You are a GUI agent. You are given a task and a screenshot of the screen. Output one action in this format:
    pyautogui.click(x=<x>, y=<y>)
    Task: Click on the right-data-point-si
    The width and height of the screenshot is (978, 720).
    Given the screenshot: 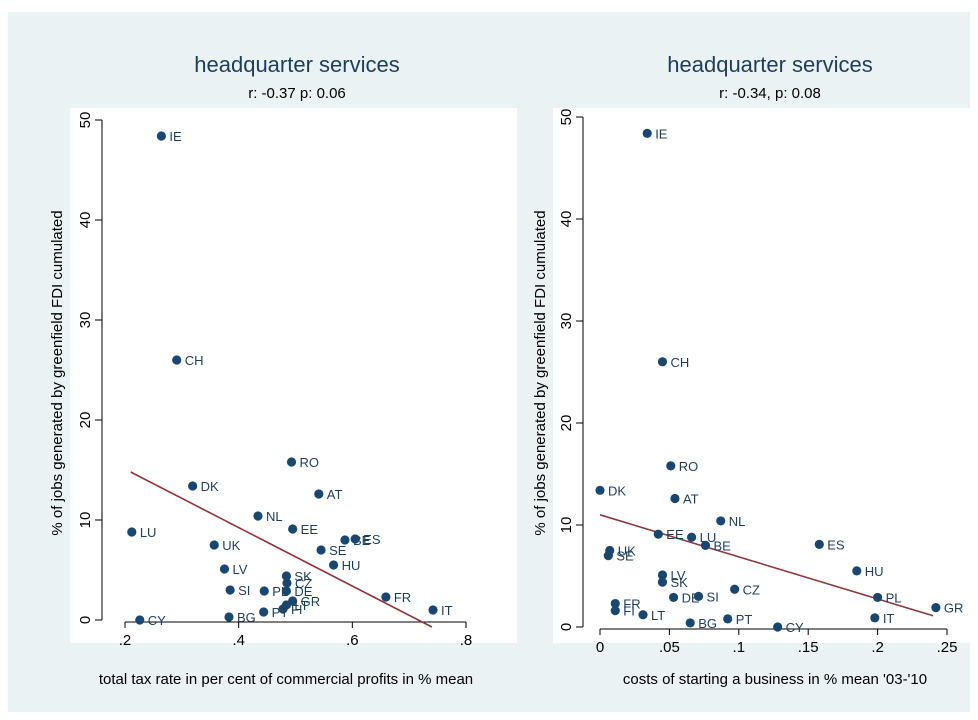 What is the action you would take?
    pyautogui.click(x=698, y=596)
    